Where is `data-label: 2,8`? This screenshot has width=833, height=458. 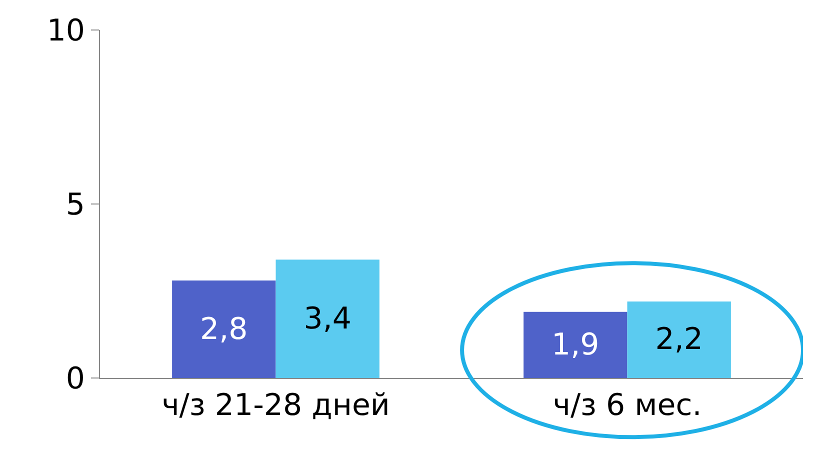 data-label: 2,8 is located at coordinates (224, 329).